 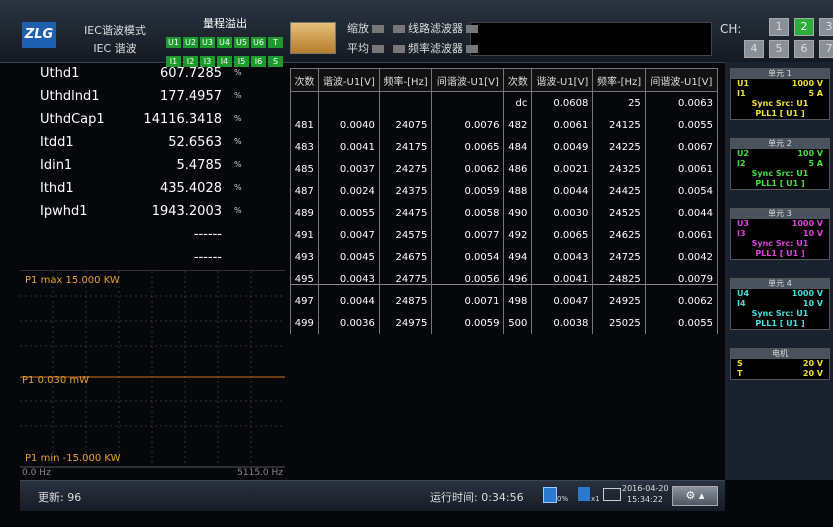 What do you see at coordinates (57, 188) in the screenshot?
I see `metric-name: Ithd1` at bounding box center [57, 188].